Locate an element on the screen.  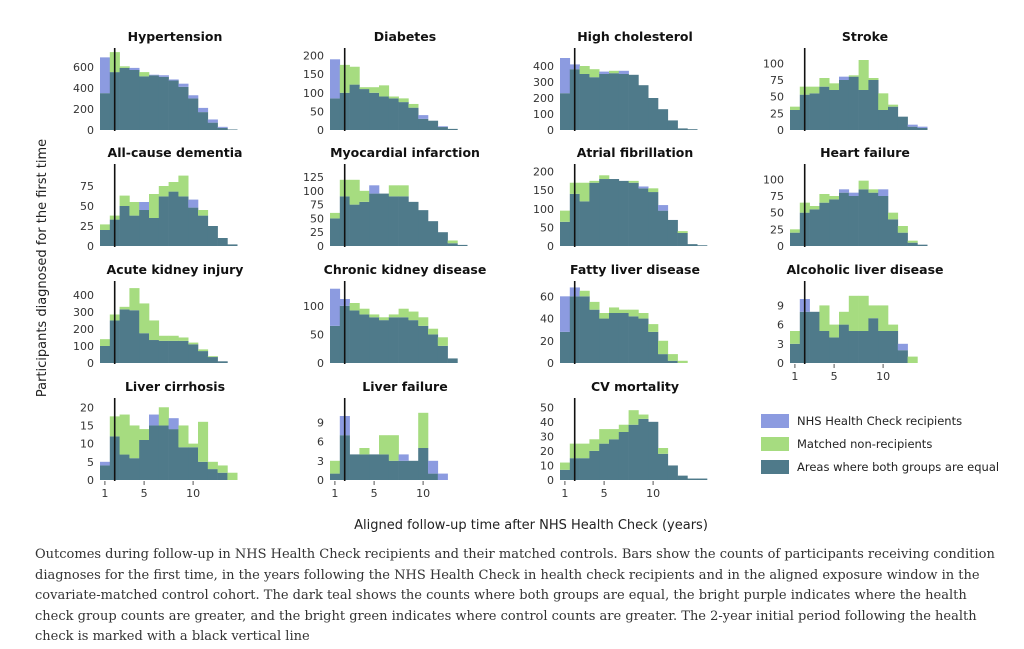
x-tick-label: 1 is located at coordinates (794, 376).